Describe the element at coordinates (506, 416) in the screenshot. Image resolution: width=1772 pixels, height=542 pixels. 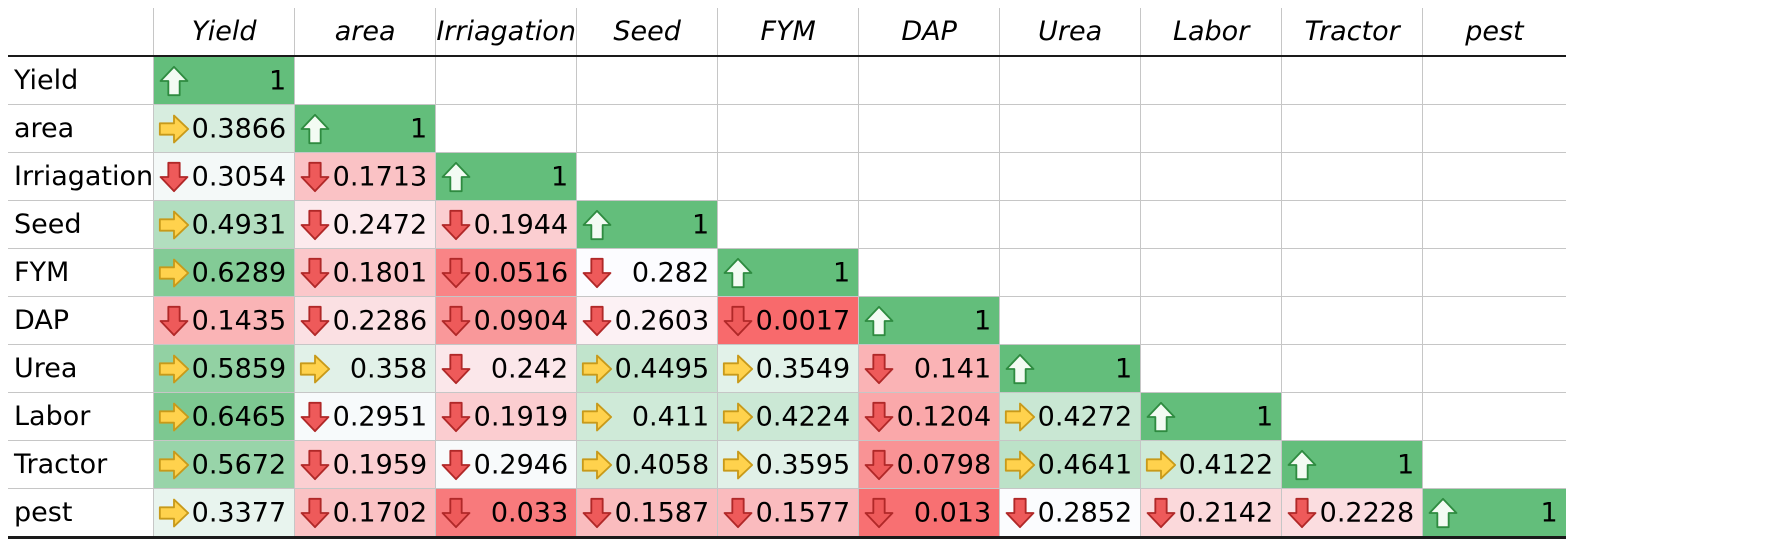
I see `correlation-cell: 0.1919` at that location.